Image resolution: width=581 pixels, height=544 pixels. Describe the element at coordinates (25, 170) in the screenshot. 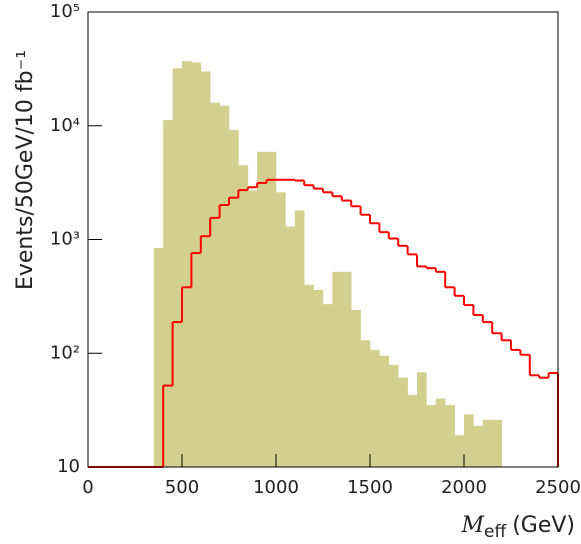

I see `y-axis-label: Events/50GeV/10 fb⁻¹` at that location.